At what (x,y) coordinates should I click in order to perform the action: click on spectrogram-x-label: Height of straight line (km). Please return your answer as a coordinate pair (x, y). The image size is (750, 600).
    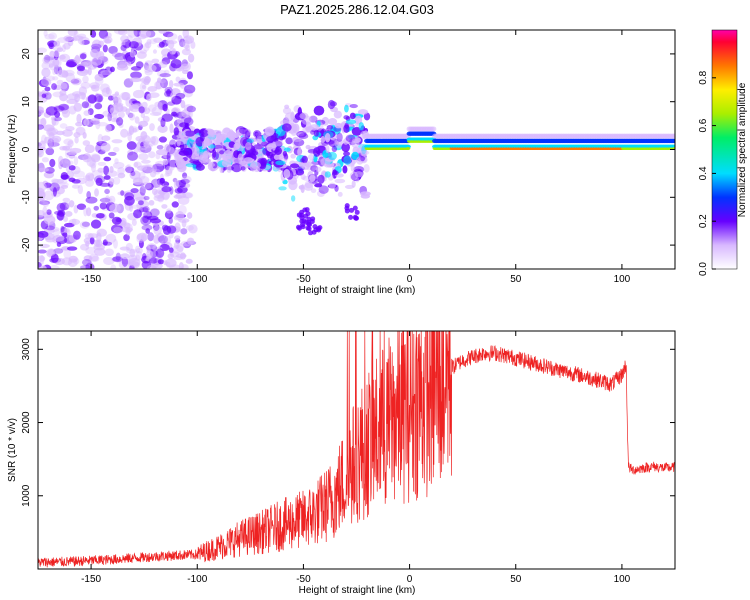
    Looking at the image, I should click on (357, 290).